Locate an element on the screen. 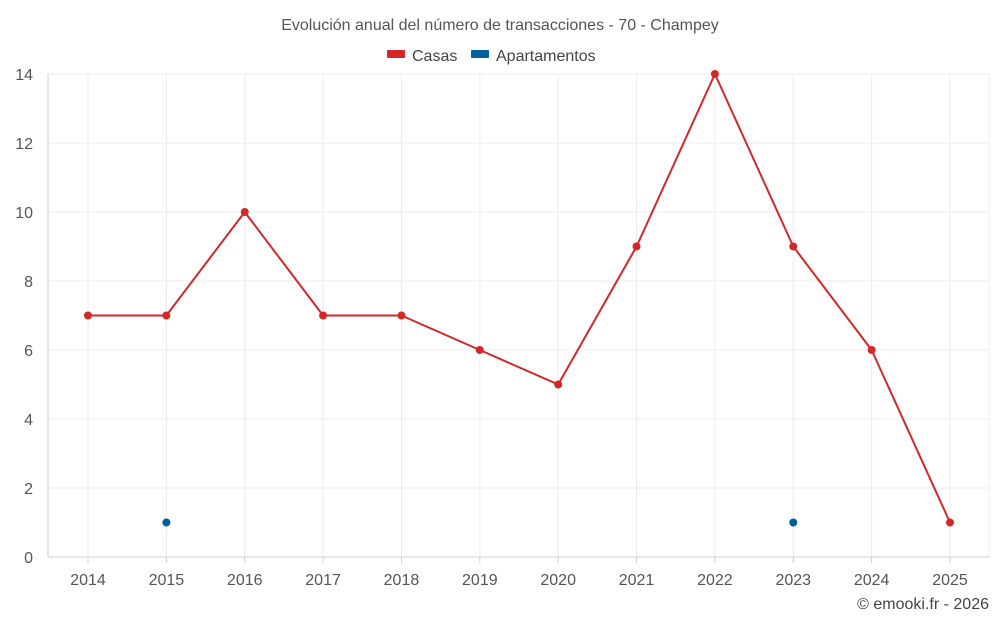  x-tick-label: 2024 is located at coordinates (872, 580).